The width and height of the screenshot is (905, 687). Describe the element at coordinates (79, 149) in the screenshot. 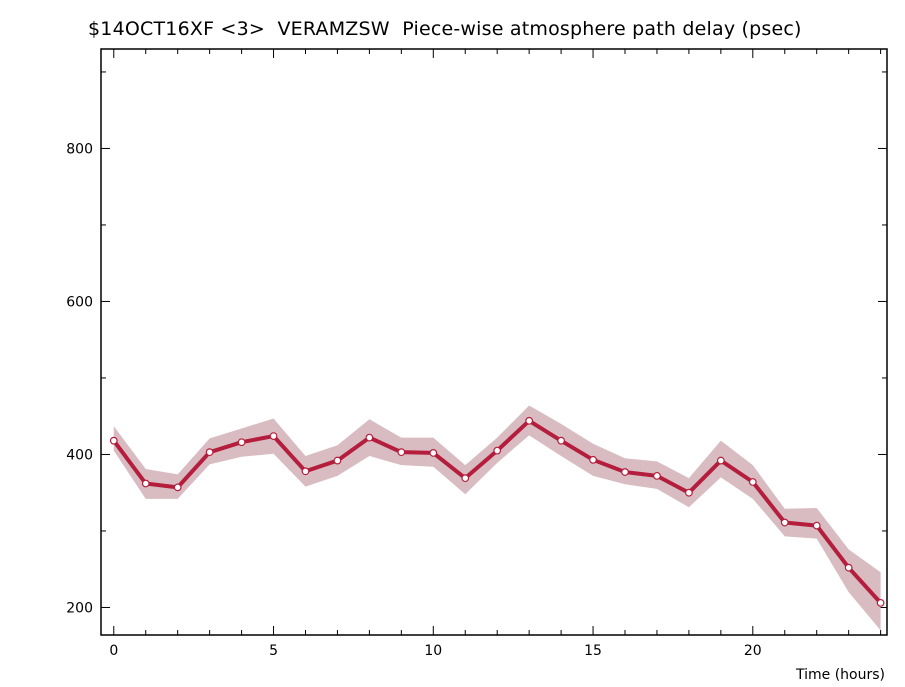

I see `y-tick-label: 800` at that location.